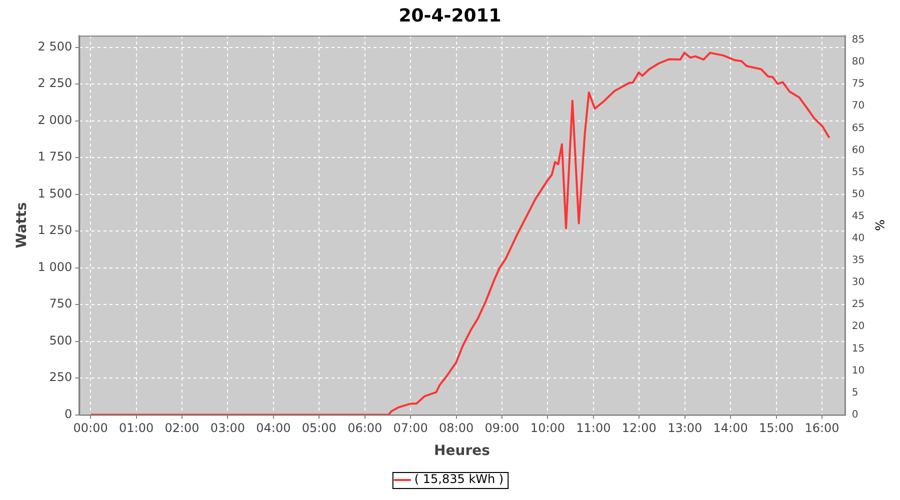 Image resolution: width=900 pixels, height=500 pixels. Describe the element at coordinates (855, 392) in the screenshot. I see `y2-tick-label: 5` at that location.